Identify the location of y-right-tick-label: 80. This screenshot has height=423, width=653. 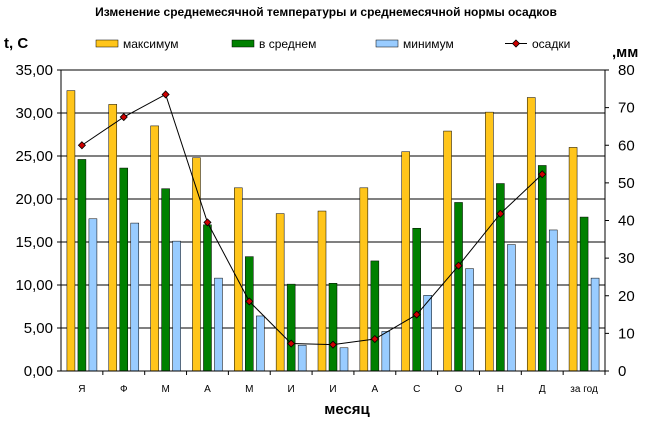
(626, 70).